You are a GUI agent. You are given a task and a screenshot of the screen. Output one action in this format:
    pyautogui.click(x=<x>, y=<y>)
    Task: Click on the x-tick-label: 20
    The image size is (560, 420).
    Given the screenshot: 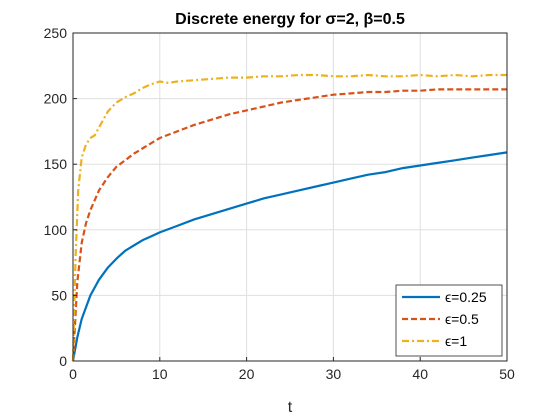 What is the action you would take?
    pyautogui.click(x=247, y=374)
    